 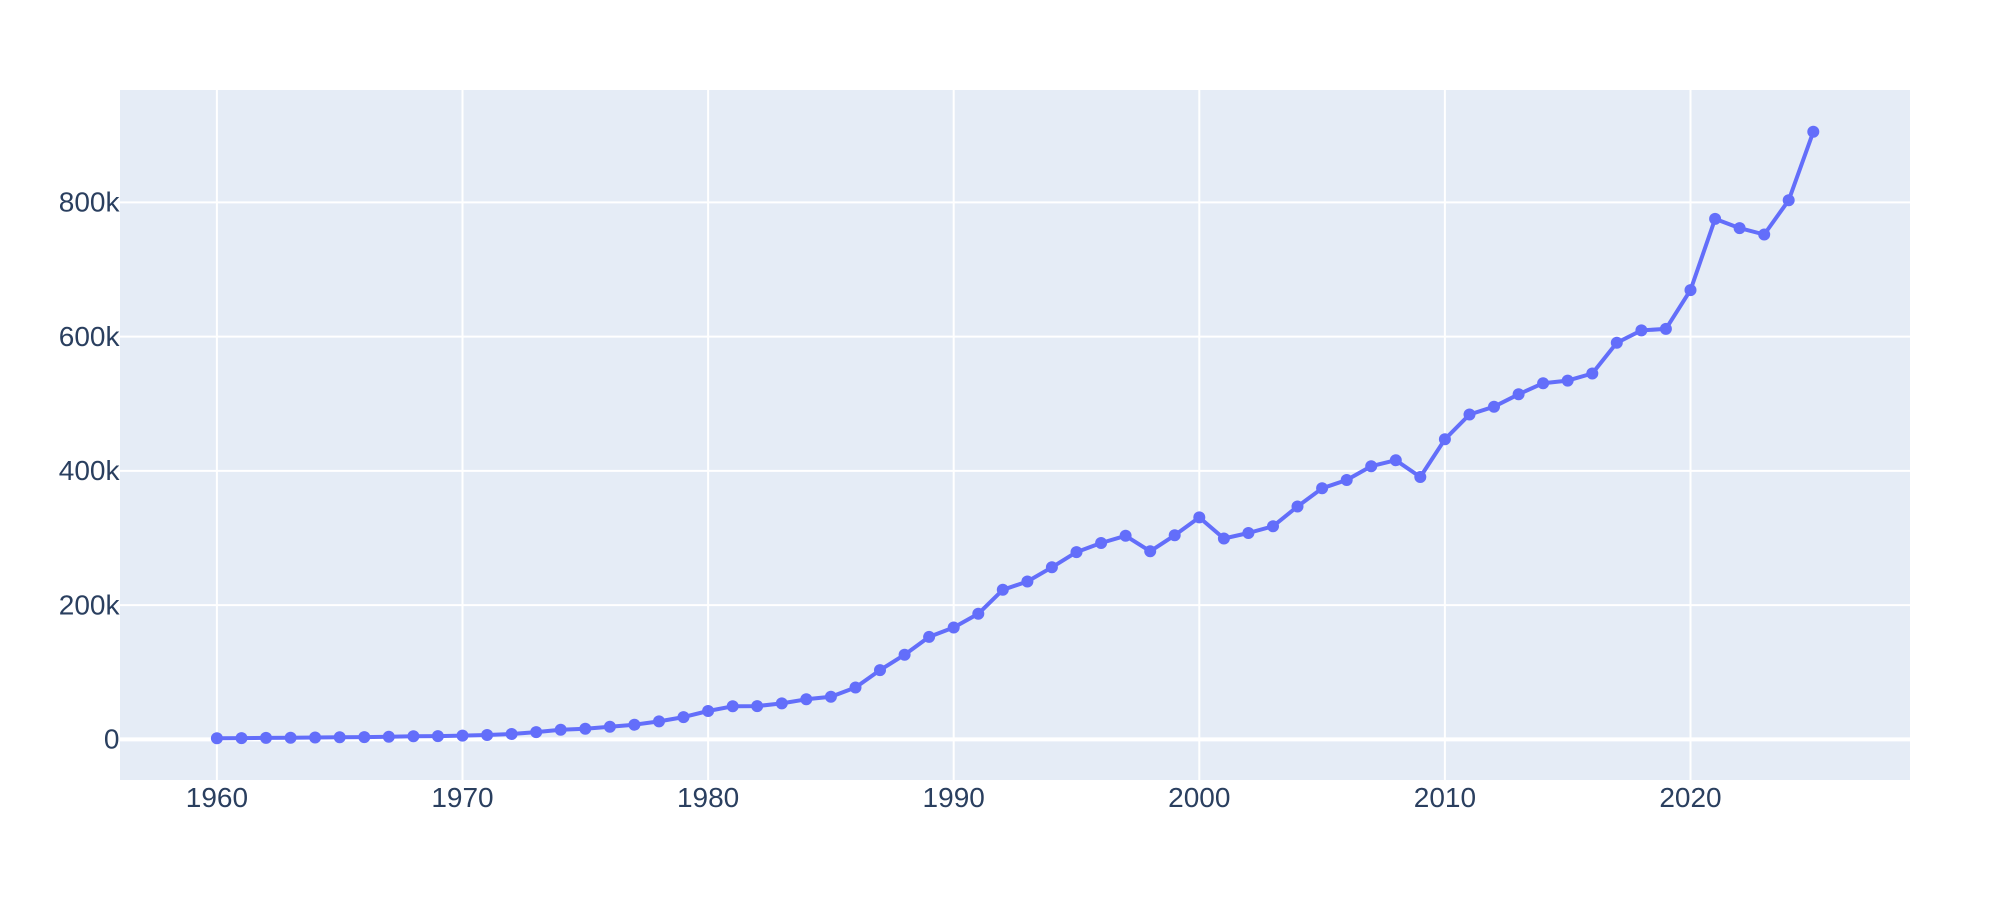 I want to click on svg-text: 400k, so click(x=90, y=470).